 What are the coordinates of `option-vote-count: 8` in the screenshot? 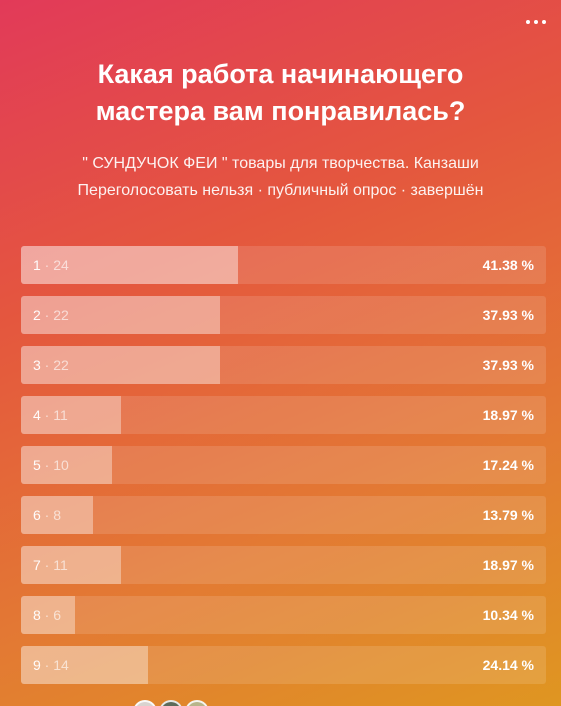 It's located at (57, 515).